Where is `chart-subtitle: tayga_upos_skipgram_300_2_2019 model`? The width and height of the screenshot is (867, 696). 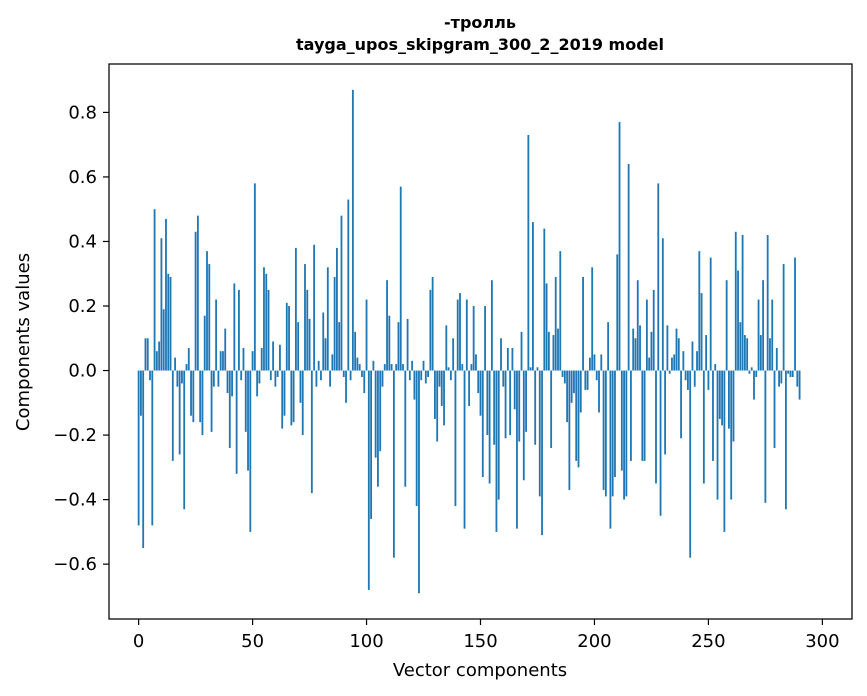 chart-subtitle: tayga_upos_skipgram_300_2_2019 model is located at coordinates (480, 44).